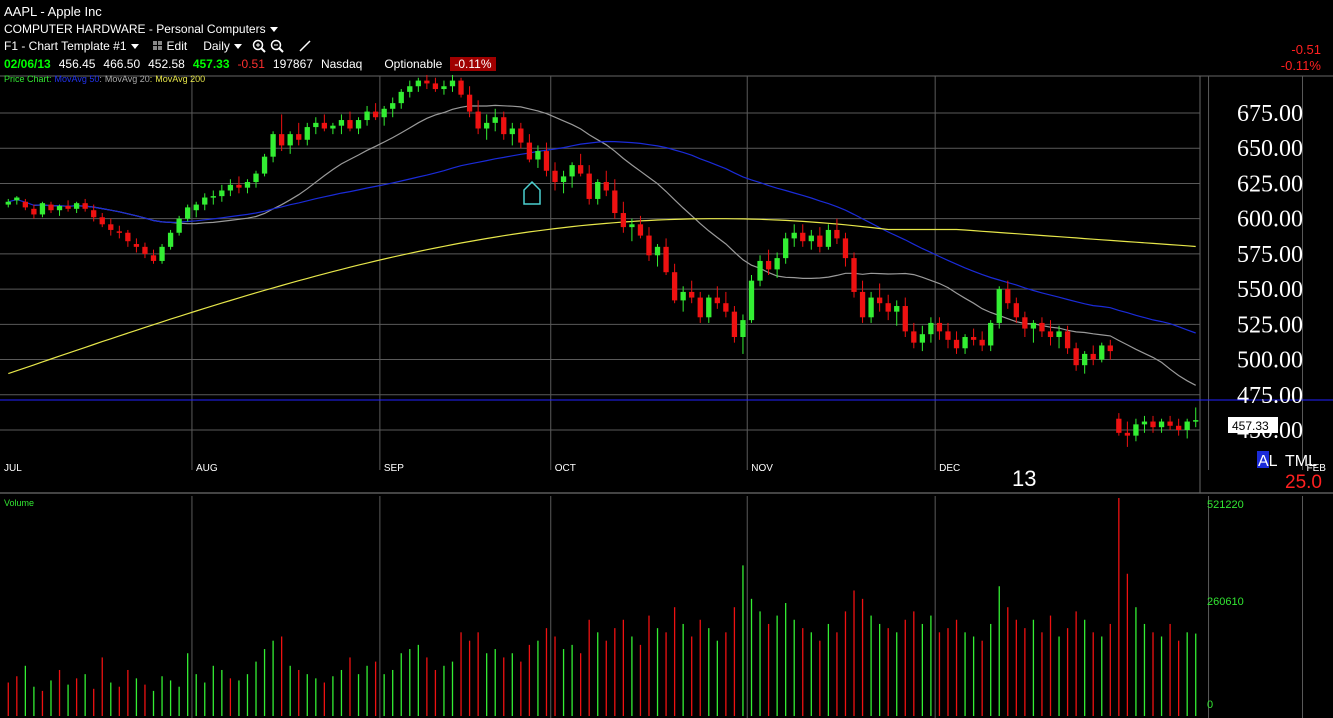  What do you see at coordinates (71, 46) in the screenshot?
I see `template-dropdown: F1 - Chart Template #1` at bounding box center [71, 46].